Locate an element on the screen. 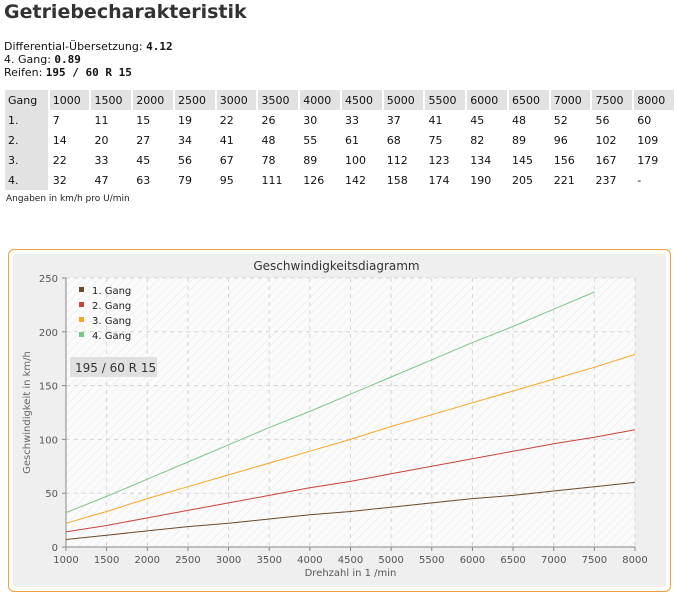 Image resolution: width=676 pixels, height=597 pixels. header-rpm: 3000 is located at coordinates (236, 100).